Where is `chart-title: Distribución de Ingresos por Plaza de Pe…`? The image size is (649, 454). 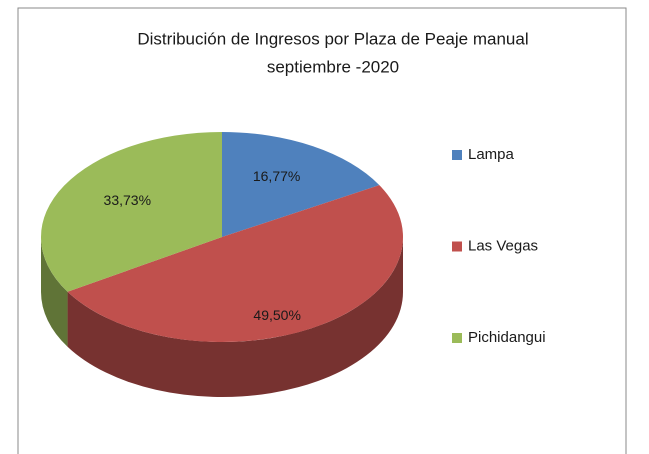
chart-title: Distribución de Ingresos por Plaza de Pe… is located at coordinates (332, 38).